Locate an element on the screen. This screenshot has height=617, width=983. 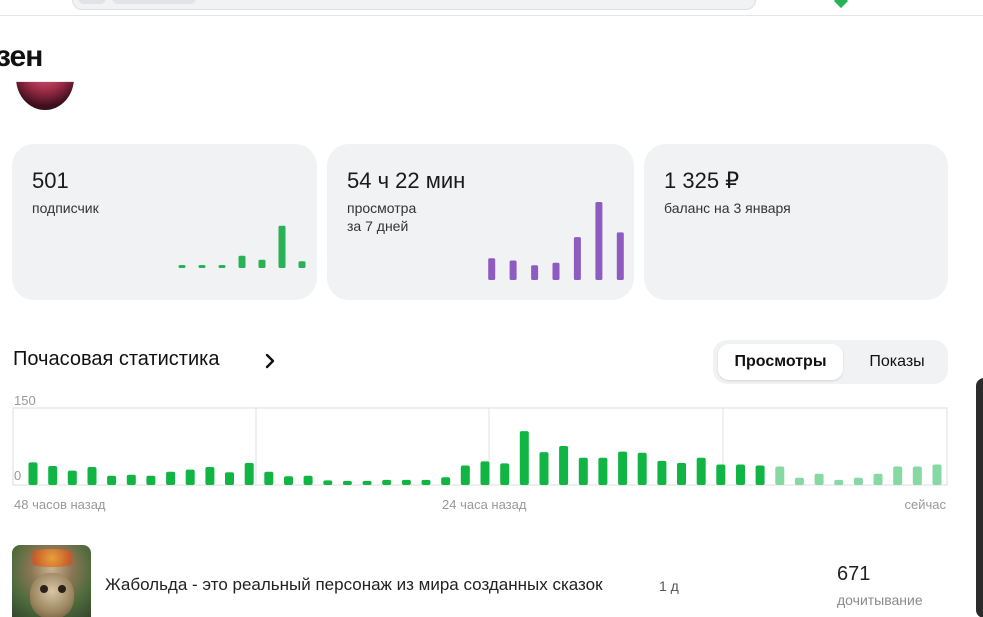
search-chip-icon is located at coordinates (92, 2).